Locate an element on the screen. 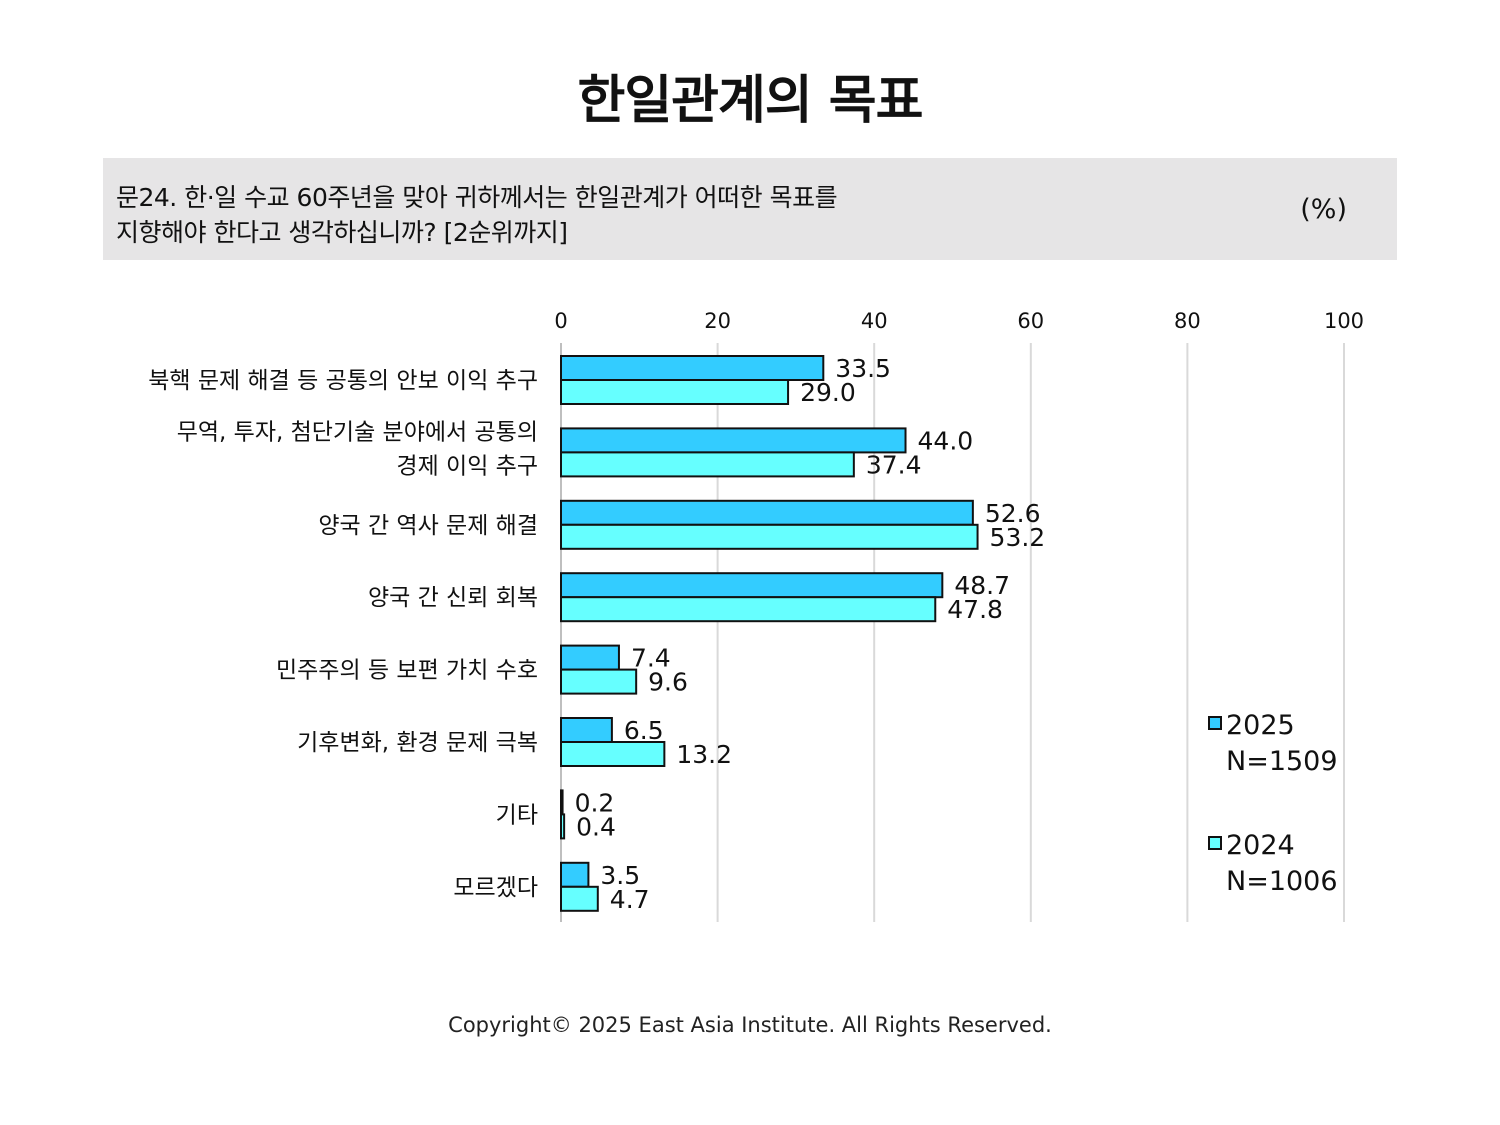 This screenshot has width=1500, height=1125. data-label: 0.4 is located at coordinates (596, 826).